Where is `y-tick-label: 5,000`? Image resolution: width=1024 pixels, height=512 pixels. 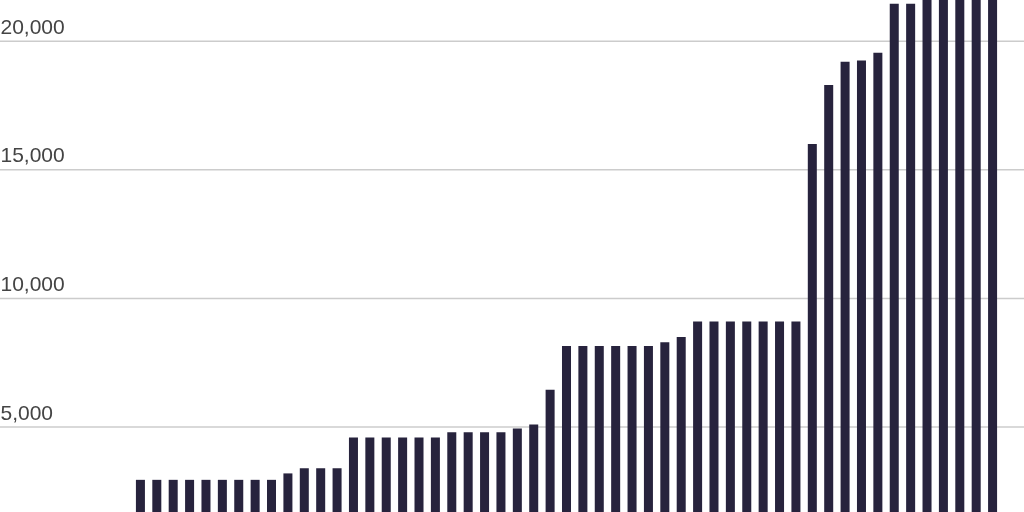 y-tick-label: 5,000 is located at coordinates (27, 412).